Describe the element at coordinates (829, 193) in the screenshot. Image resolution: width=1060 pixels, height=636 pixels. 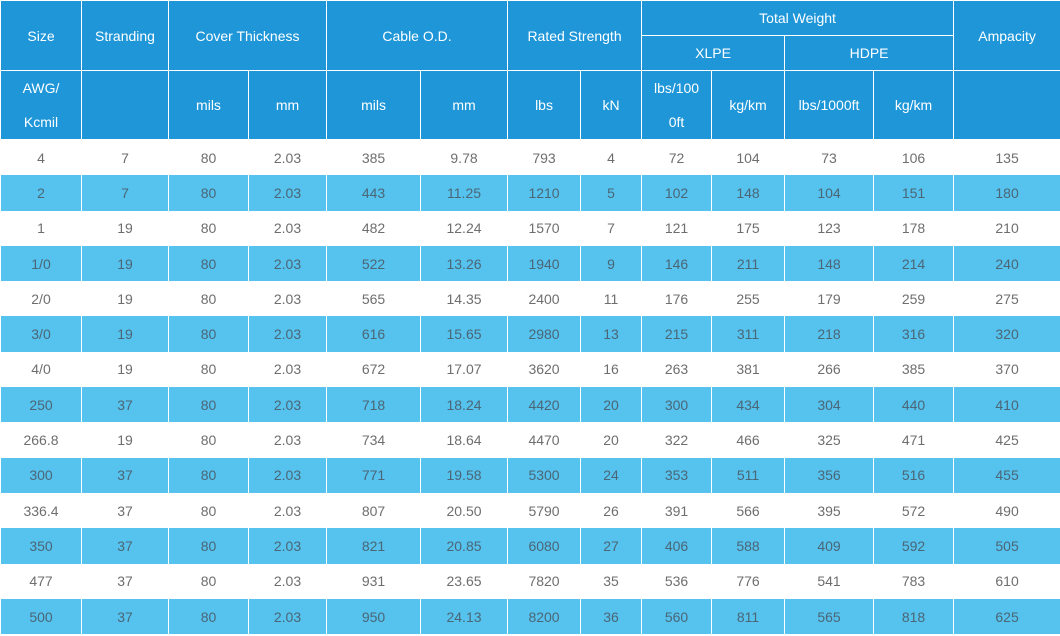
I see `cell-hdpe-lbs: 104` at that location.